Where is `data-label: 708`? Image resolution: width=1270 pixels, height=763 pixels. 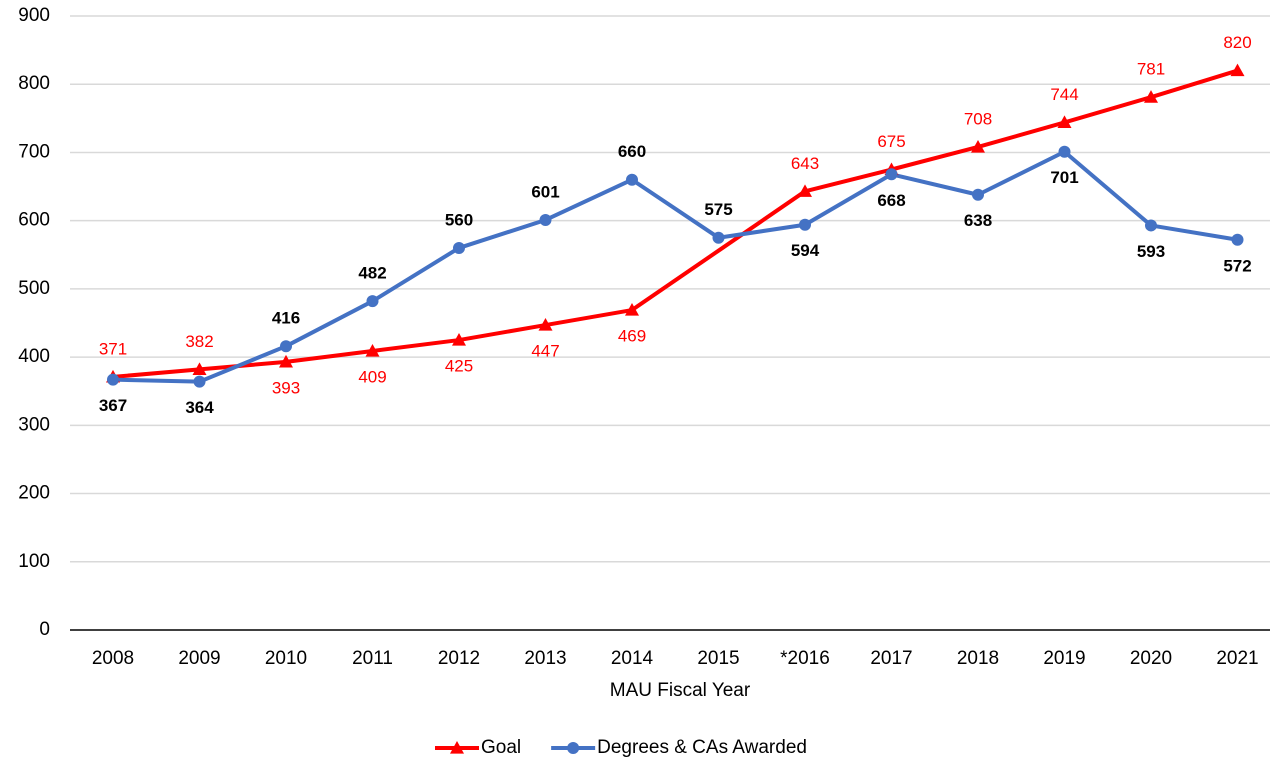
data-label: 708 is located at coordinates (978, 118).